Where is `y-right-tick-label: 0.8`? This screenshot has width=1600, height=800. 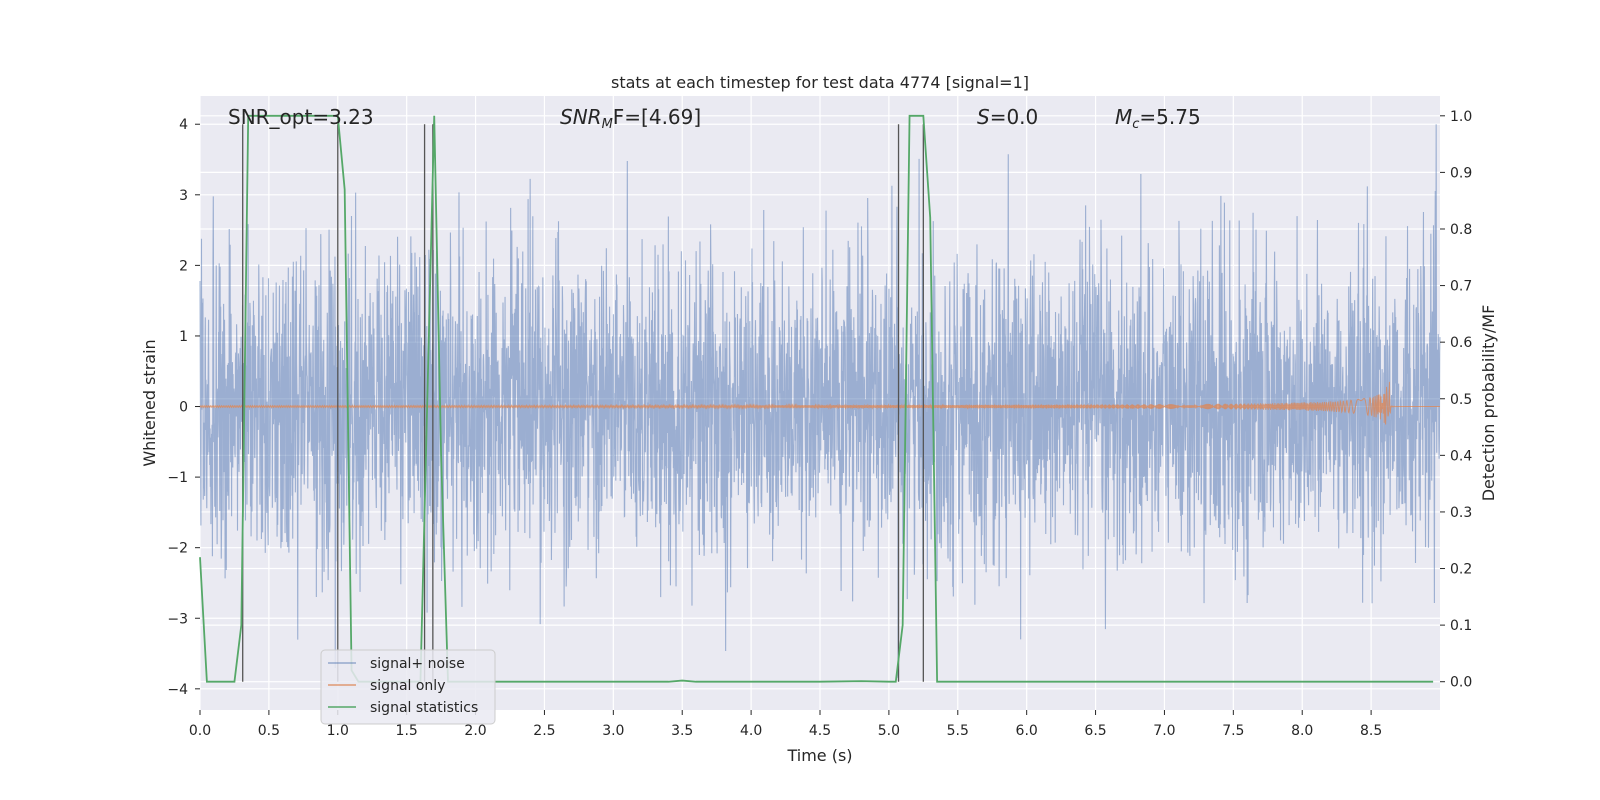 y-right-tick-label: 0.8 is located at coordinates (1461, 230).